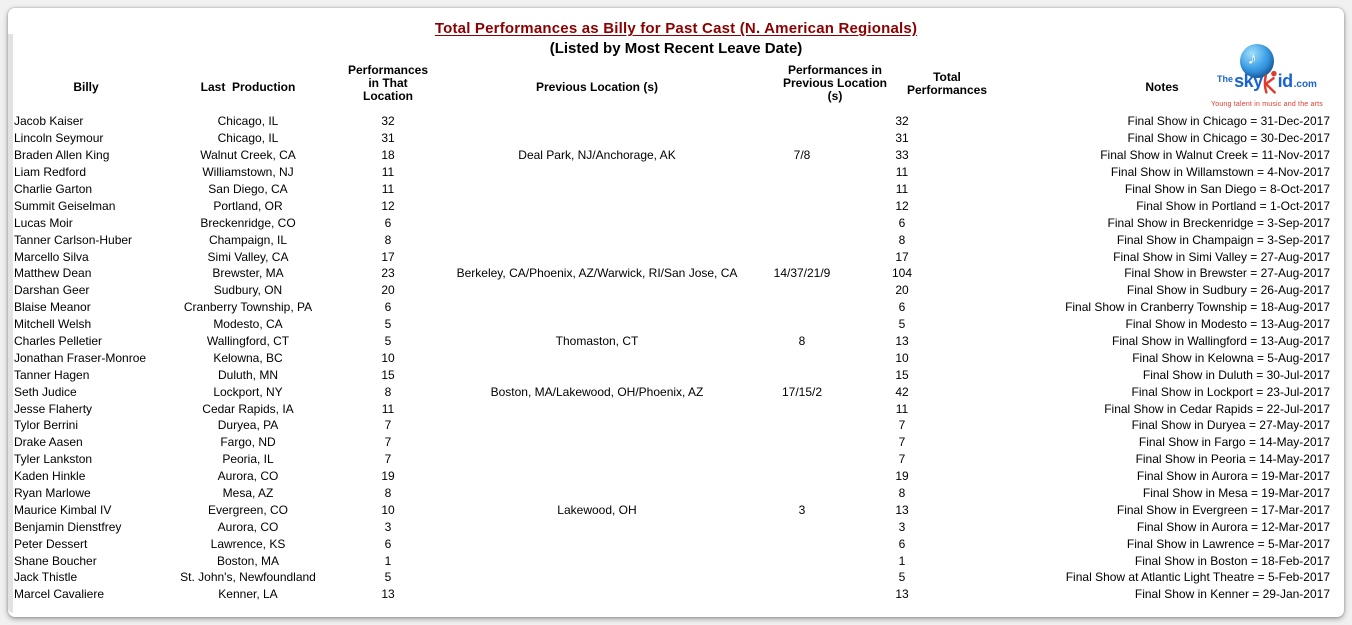 Image resolution: width=1352 pixels, height=625 pixels. What do you see at coordinates (802, 341) in the screenshot?
I see `cell-perf-previous: 8` at bounding box center [802, 341].